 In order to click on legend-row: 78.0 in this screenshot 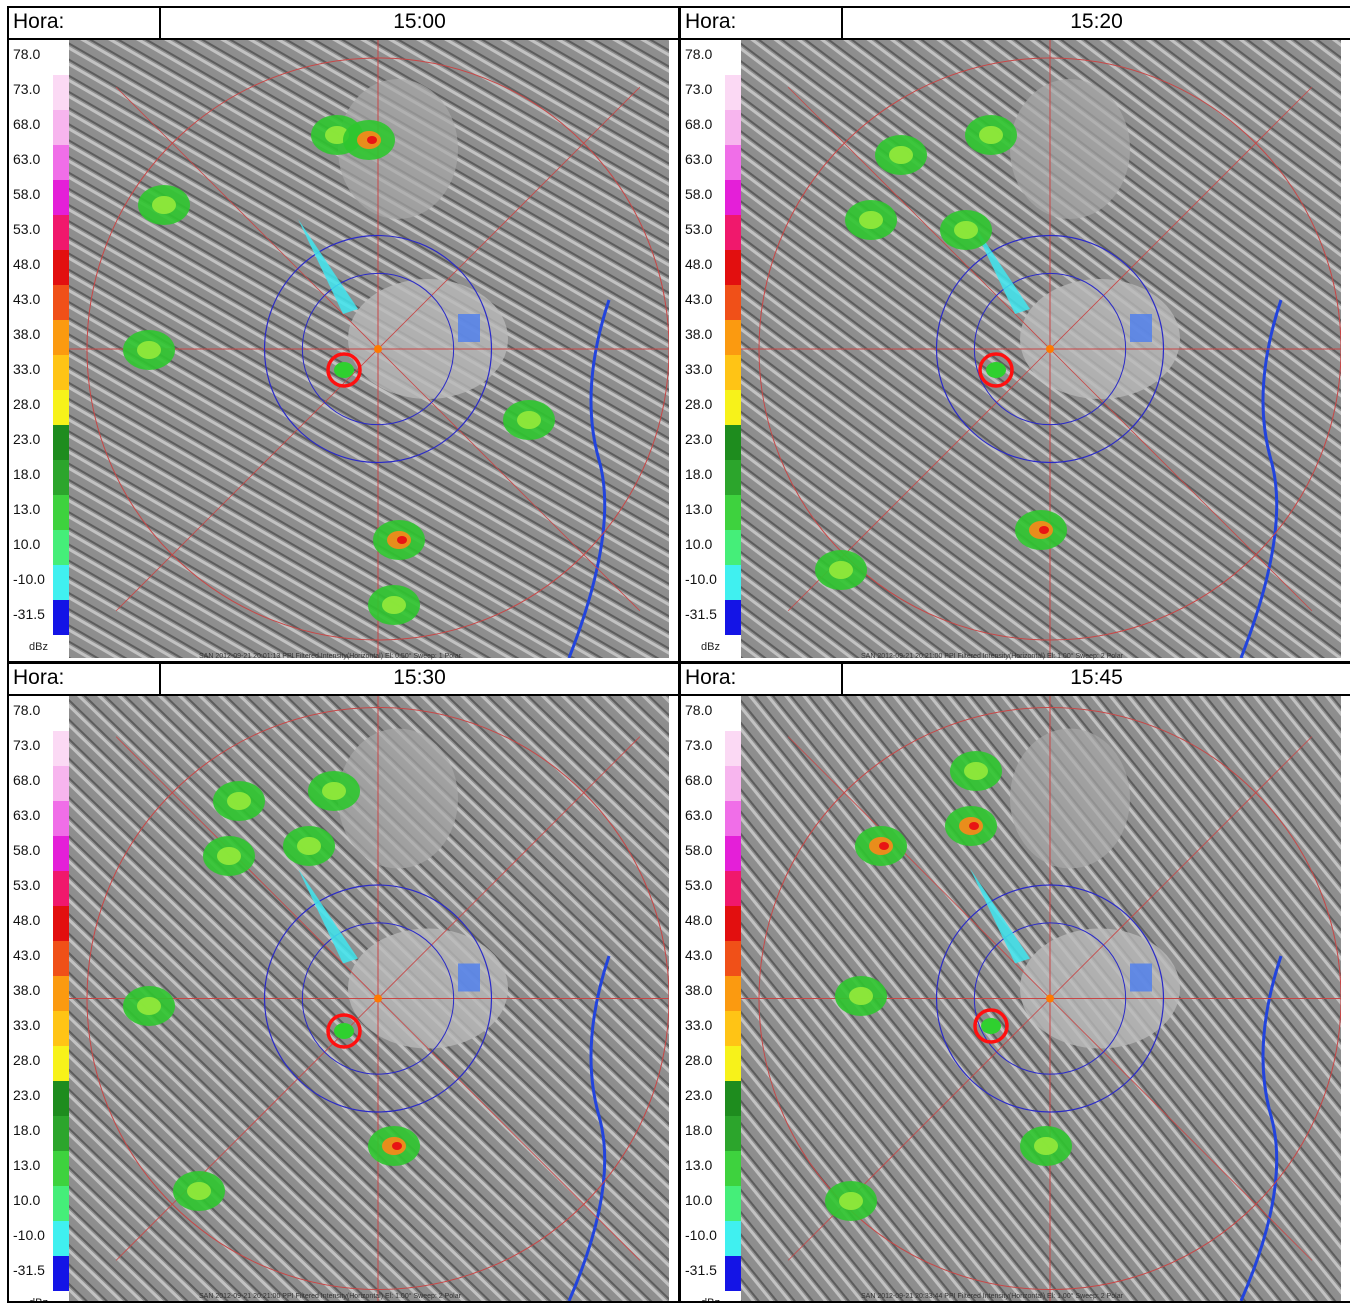, I will do `click(712, 713)`.